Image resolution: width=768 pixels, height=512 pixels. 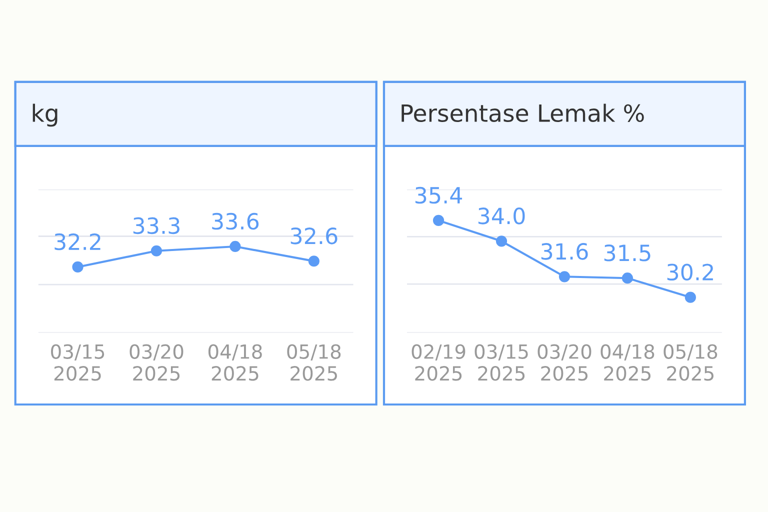 What do you see at coordinates (156, 225) in the screenshot?
I see `data-label: 33.3` at bounding box center [156, 225].